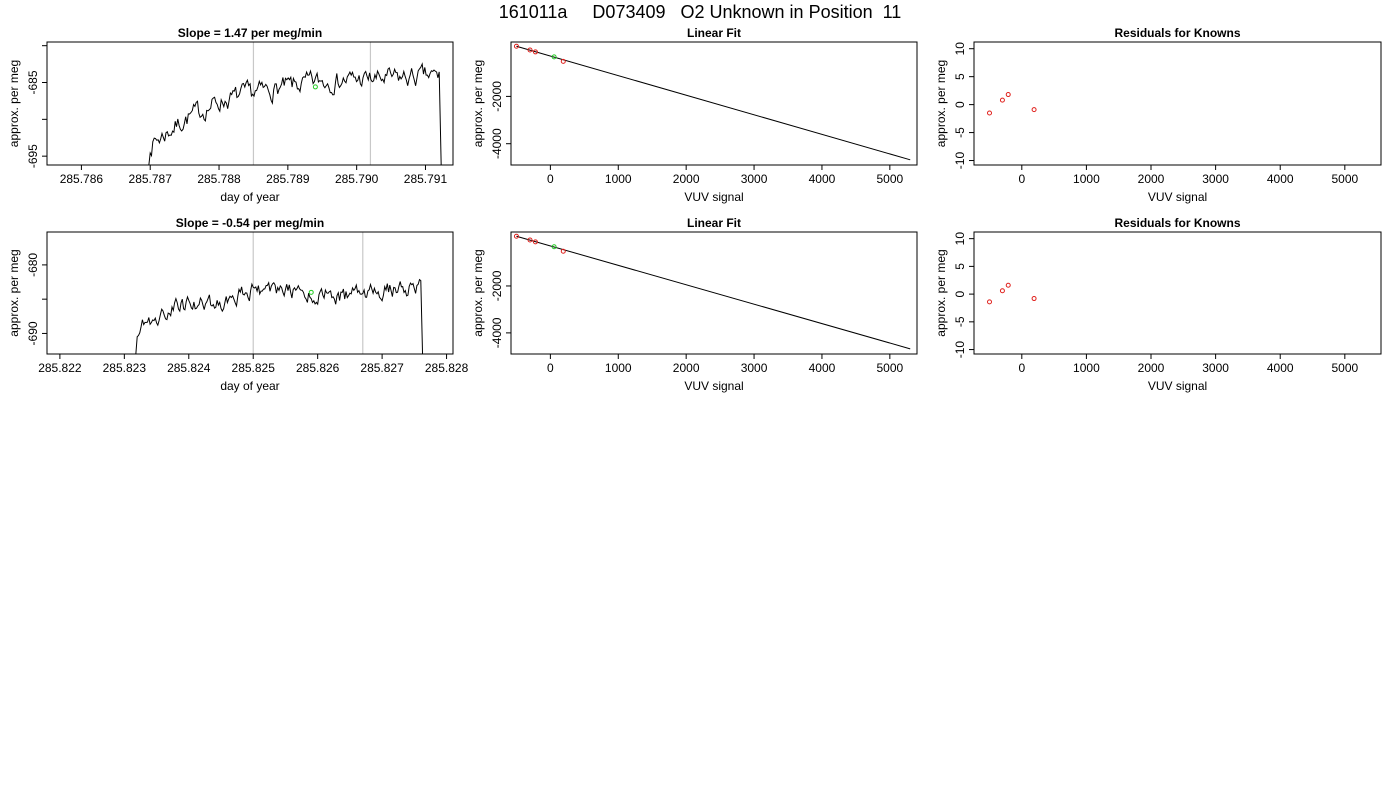 The width and height of the screenshot is (1400, 800). What do you see at coordinates (288, 179) in the screenshot?
I see `x-tick-label: 285.789` at bounding box center [288, 179].